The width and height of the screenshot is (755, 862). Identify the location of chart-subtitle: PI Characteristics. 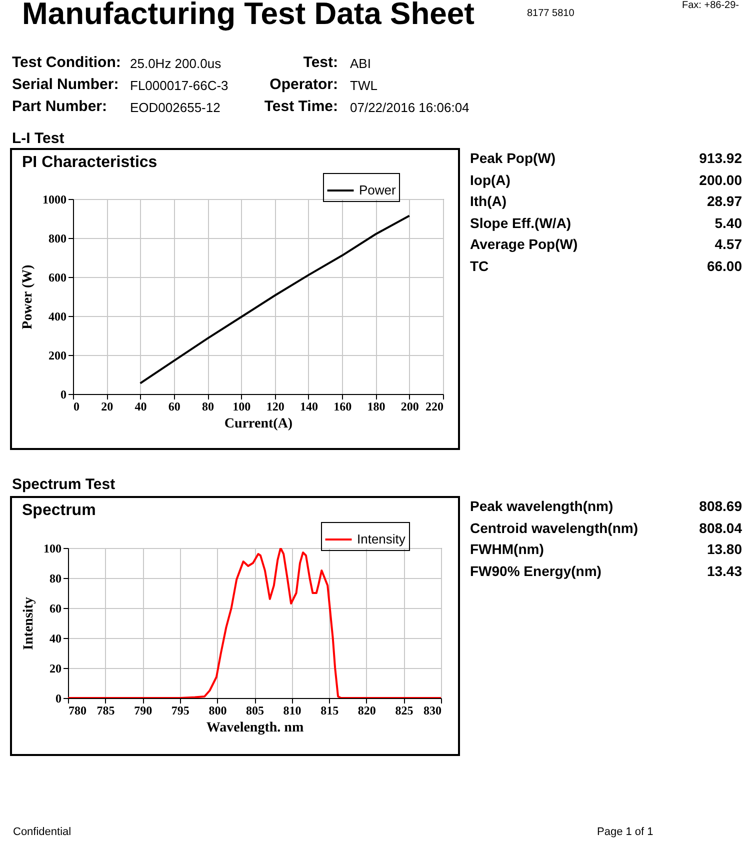
(90, 163).